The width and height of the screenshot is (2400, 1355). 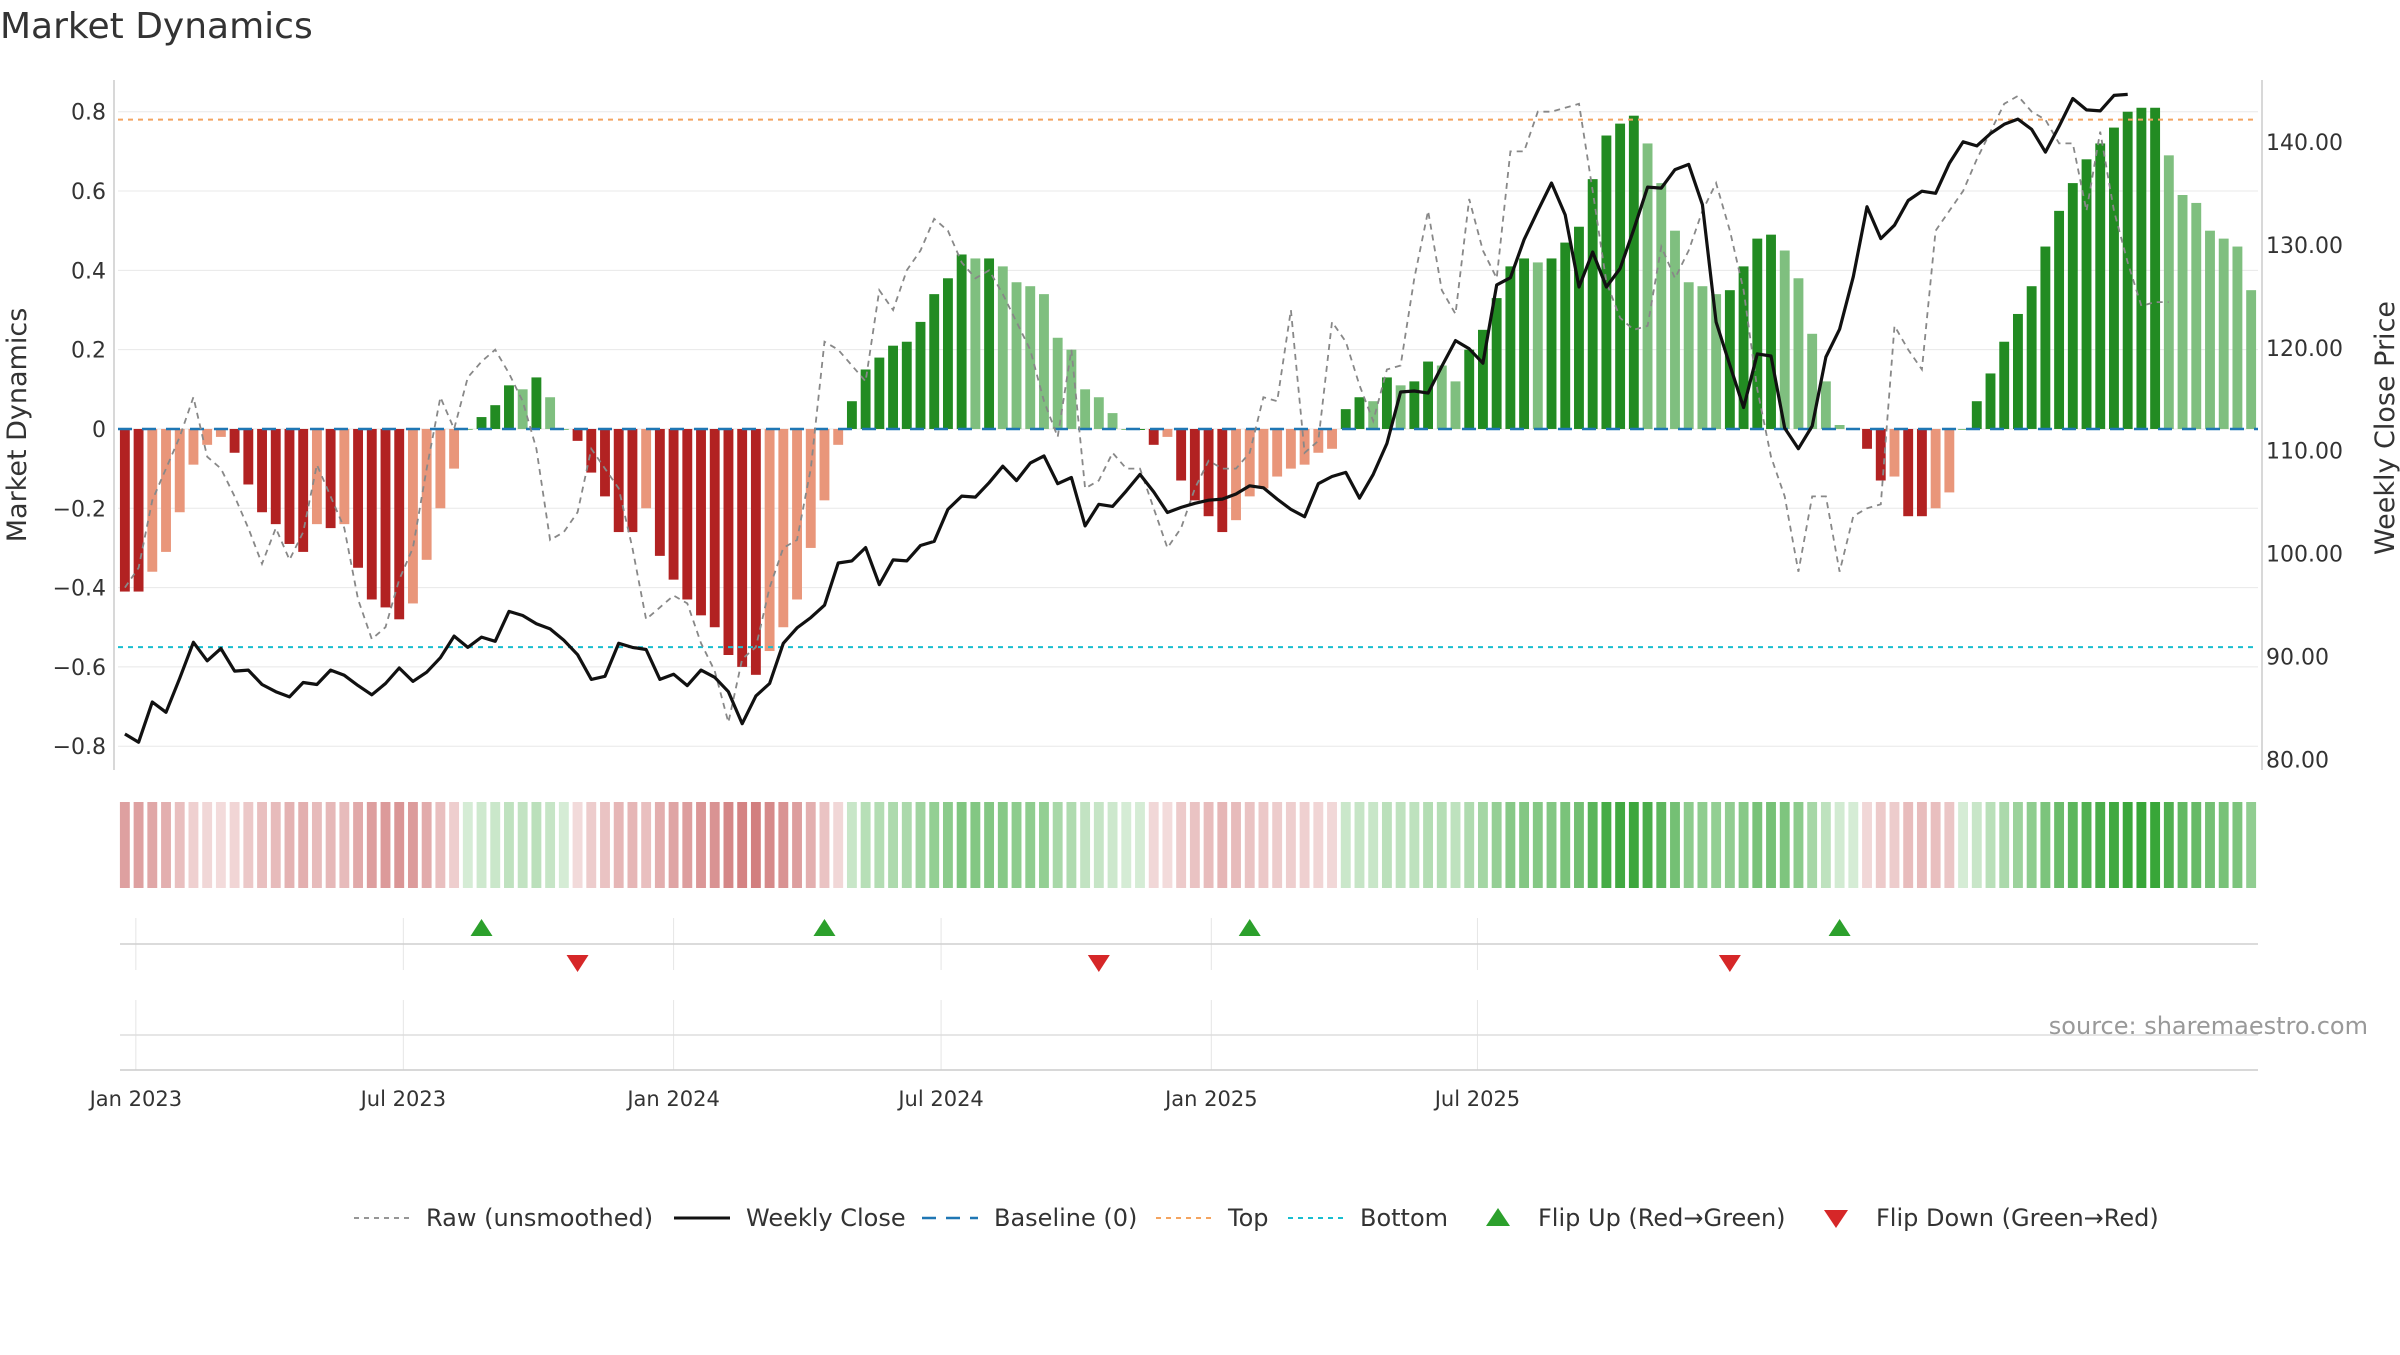 I want to click on y-tick-label-left: 0.6, so click(x=88, y=192).